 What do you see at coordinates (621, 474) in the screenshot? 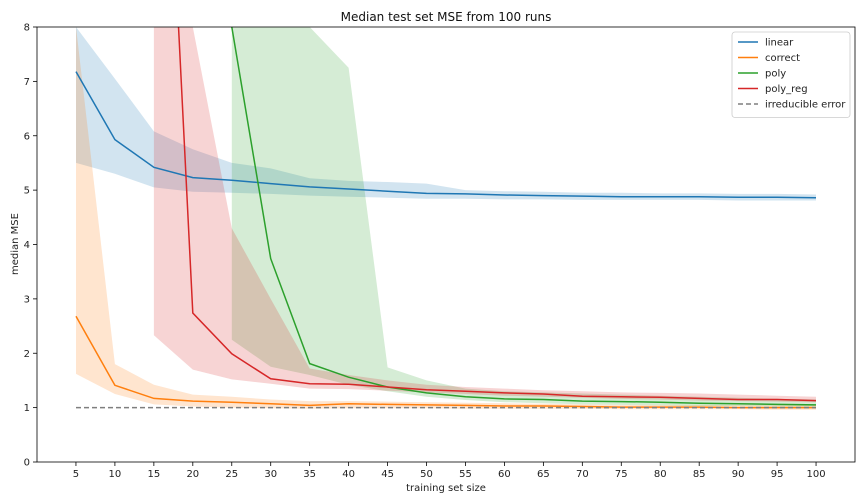
I see `x-tick-label: 75` at bounding box center [621, 474].